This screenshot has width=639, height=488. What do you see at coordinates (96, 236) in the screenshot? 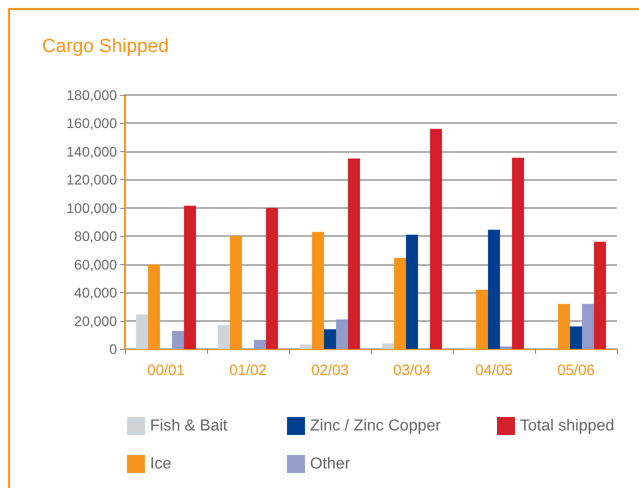
I see `y-tick-label: 80,000` at bounding box center [96, 236].